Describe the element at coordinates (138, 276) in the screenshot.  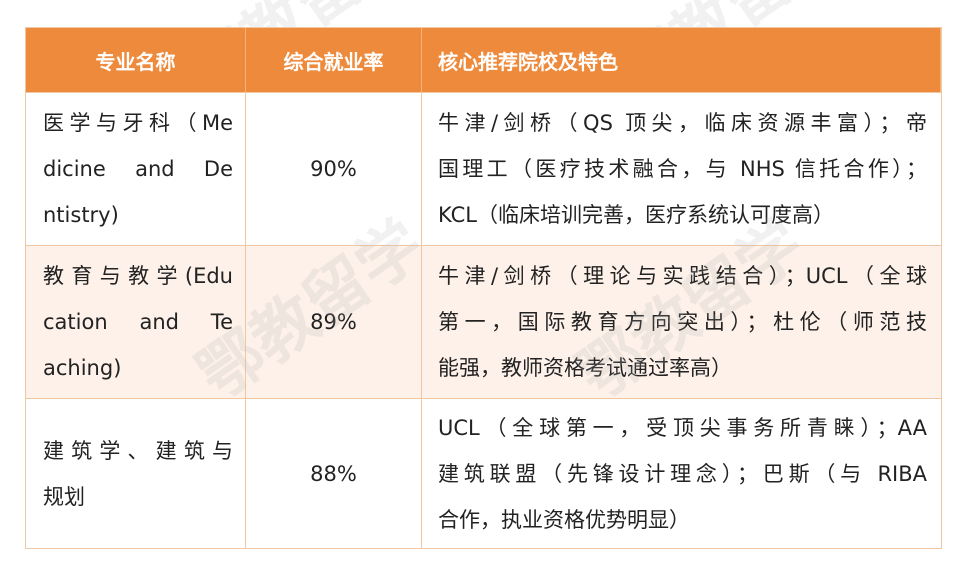
I see `major-line: 教育与教学(Edu` at that location.